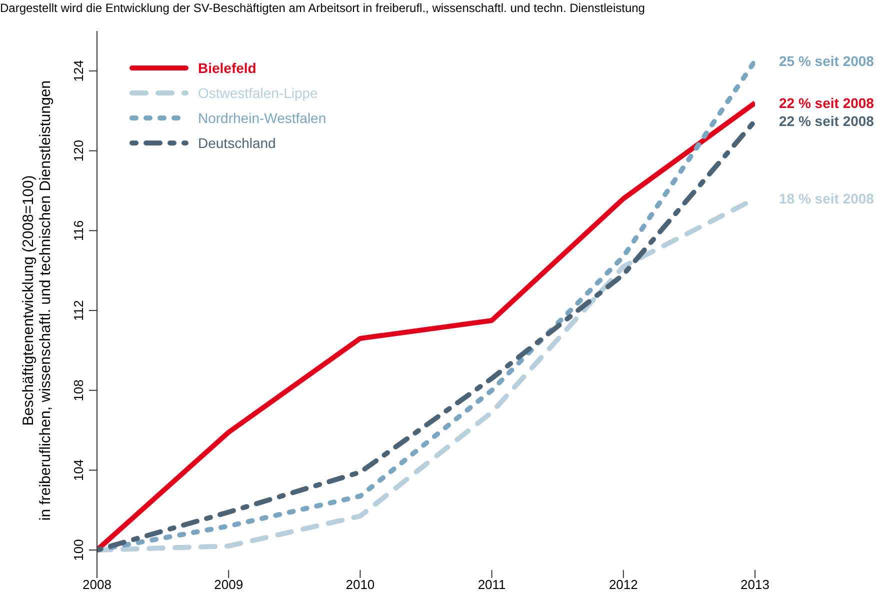  Describe the element at coordinates (323, 8) in the screenshot. I see `chart-subtitle: Dargestellt wird die Entwicklung der SV-Beschäftigten am Arbeitsort in freiberufl., wissenschaftl. und techn. Dienstleistung` at that location.